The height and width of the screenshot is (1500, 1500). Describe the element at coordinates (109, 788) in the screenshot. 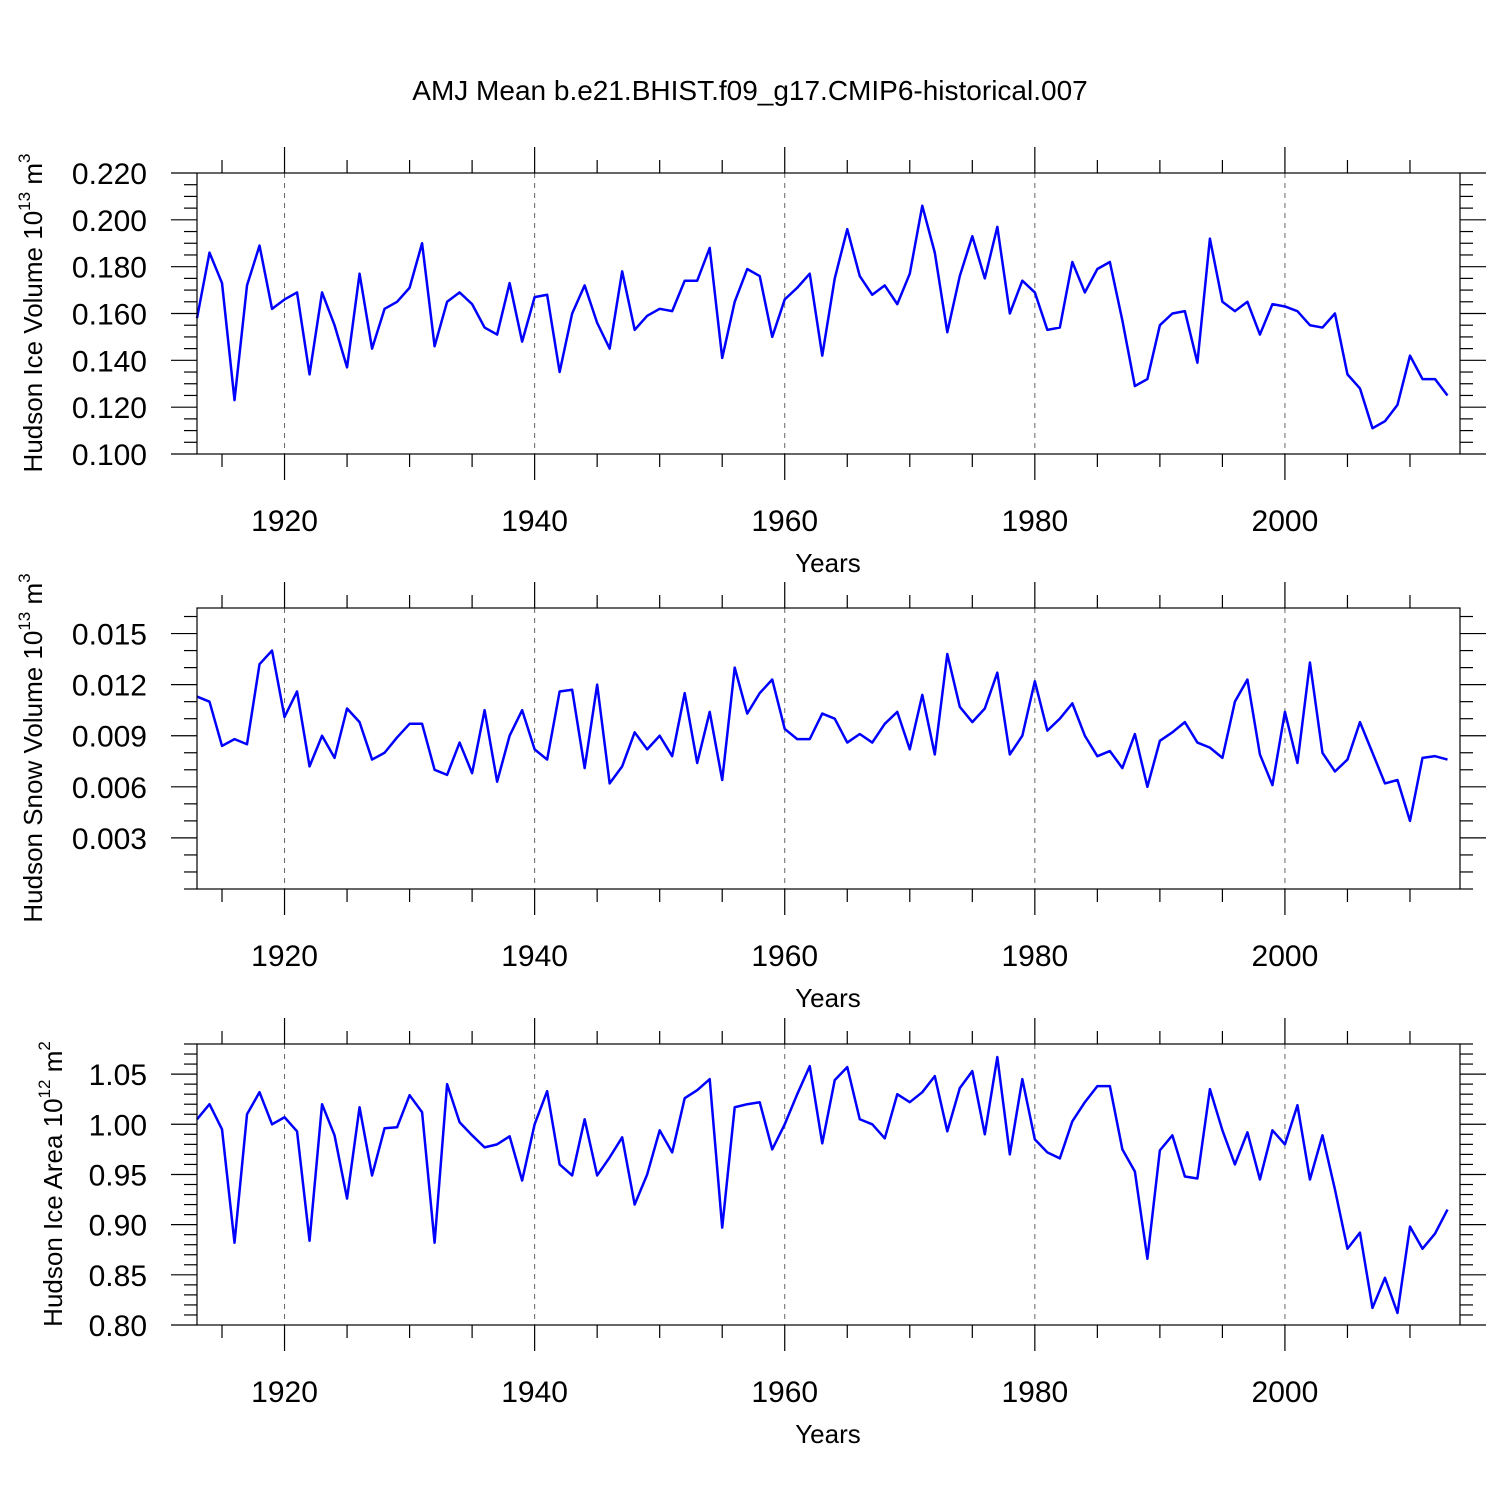

I see `y-tick-label: 0.006` at that location.